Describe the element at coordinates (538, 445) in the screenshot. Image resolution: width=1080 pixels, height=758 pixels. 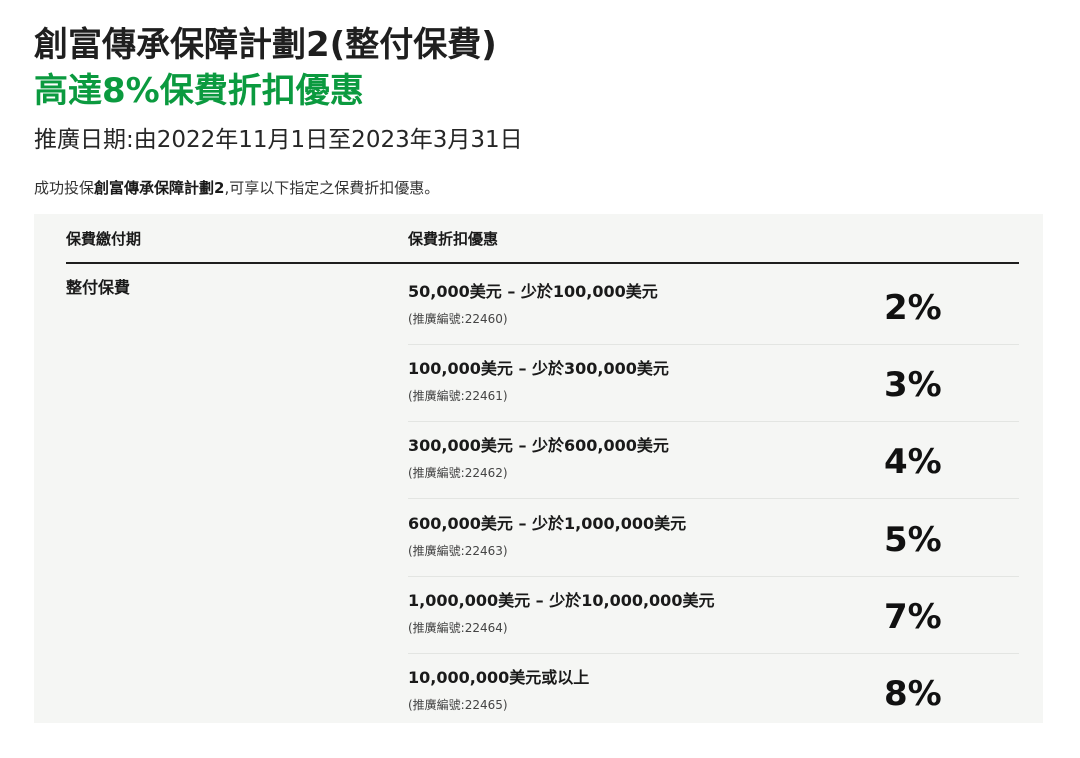
I see `tier-range: 300,000美元 – 少於600,000美元` at that location.